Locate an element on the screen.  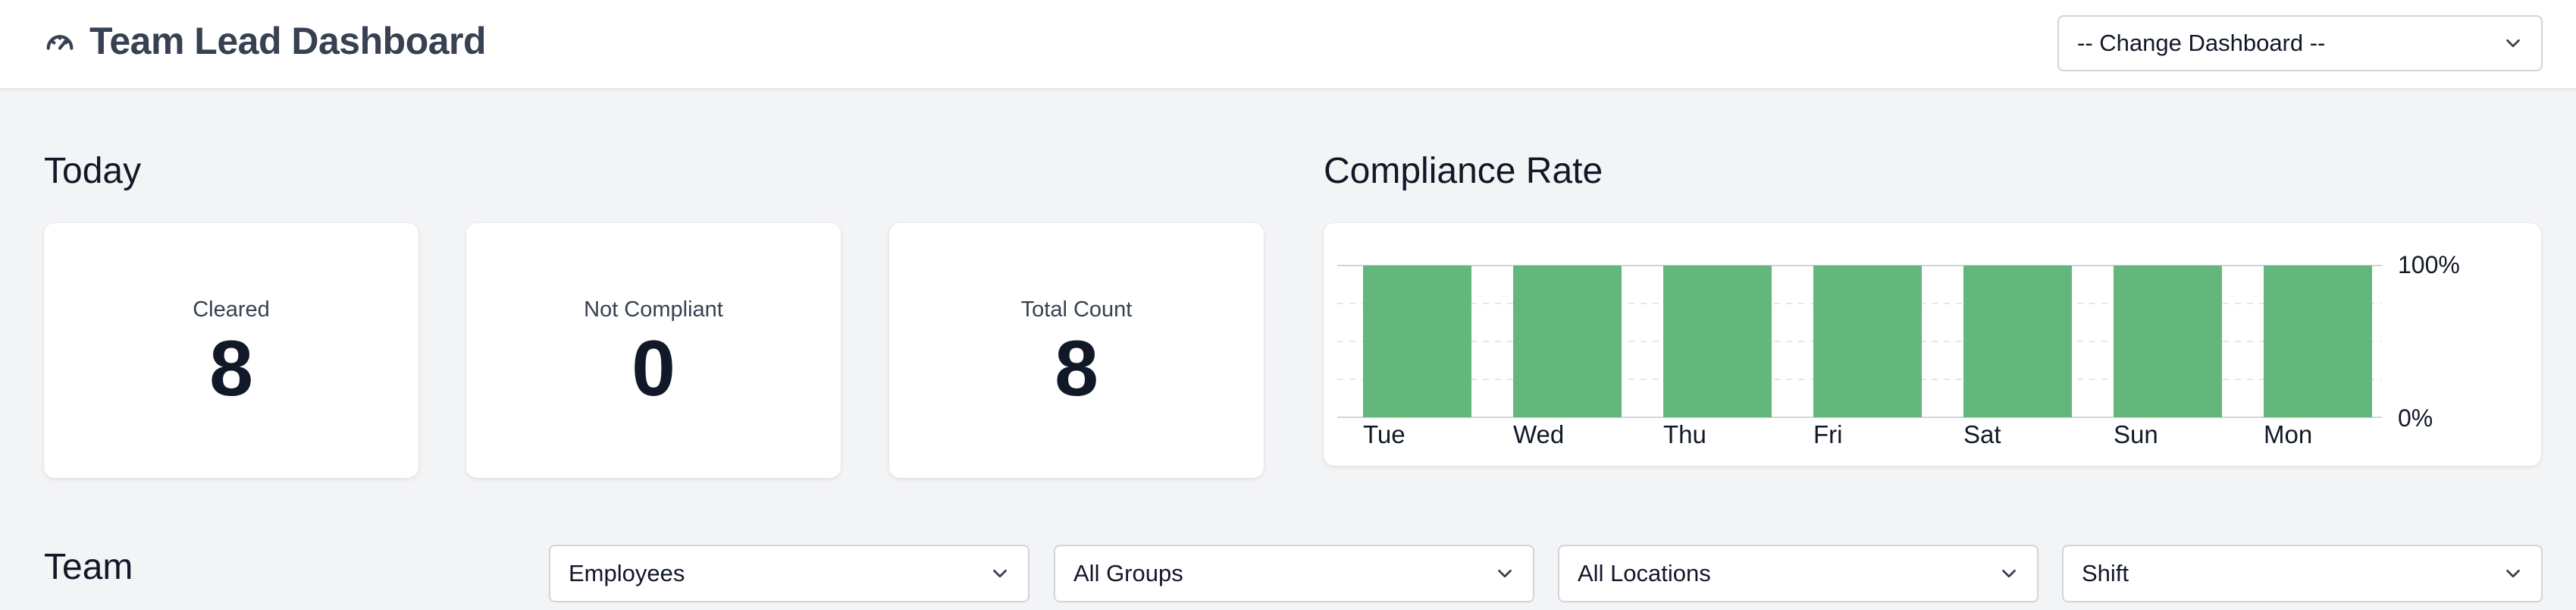
title-wrap: Team Lead Dashboard is located at coordinates (264, 41).